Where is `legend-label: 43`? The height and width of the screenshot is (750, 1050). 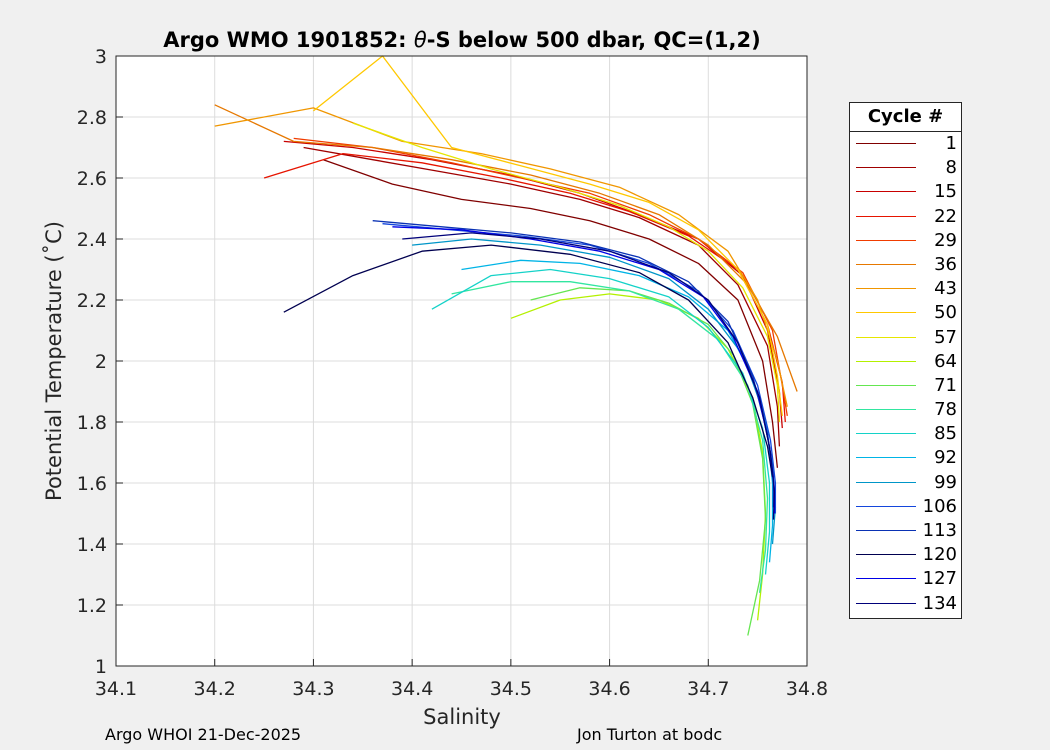 legend-label: 43 is located at coordinates (945, 289).